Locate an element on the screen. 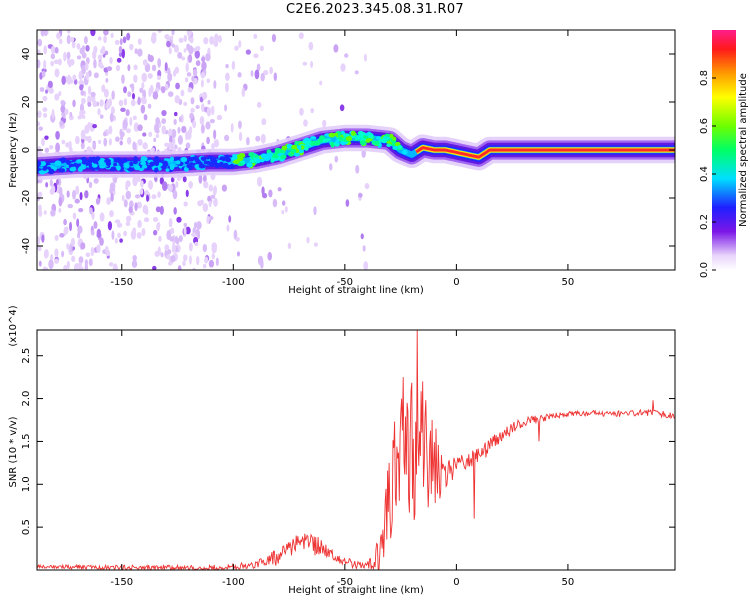 The height and width of the screenshot is (600, 750). x-tick-label: -150 is located at coordinates (121, 582).